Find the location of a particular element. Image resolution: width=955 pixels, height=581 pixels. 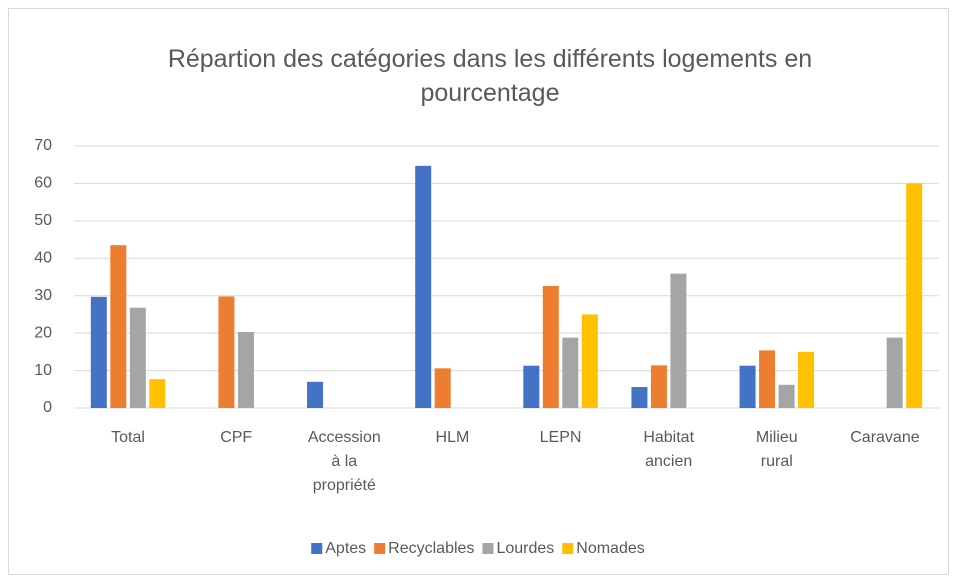

y-tick-label: 10 is located at coordinates (43, 370).